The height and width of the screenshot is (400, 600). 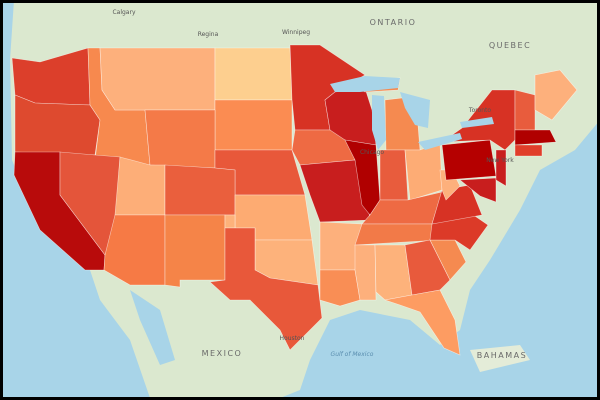 I want to click on place-label: QUEBEC, so click(x=510, y=45).